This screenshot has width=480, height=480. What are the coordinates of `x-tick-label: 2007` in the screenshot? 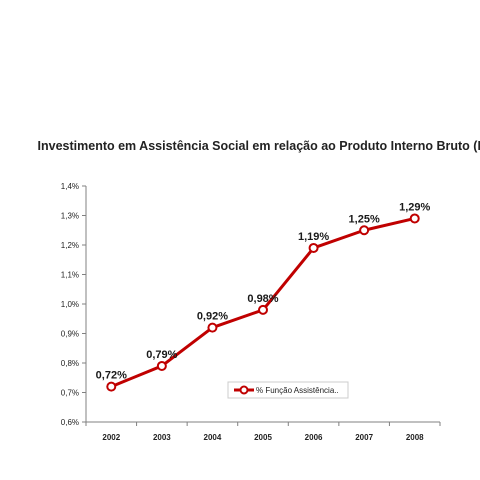 It's located at (364, 437).